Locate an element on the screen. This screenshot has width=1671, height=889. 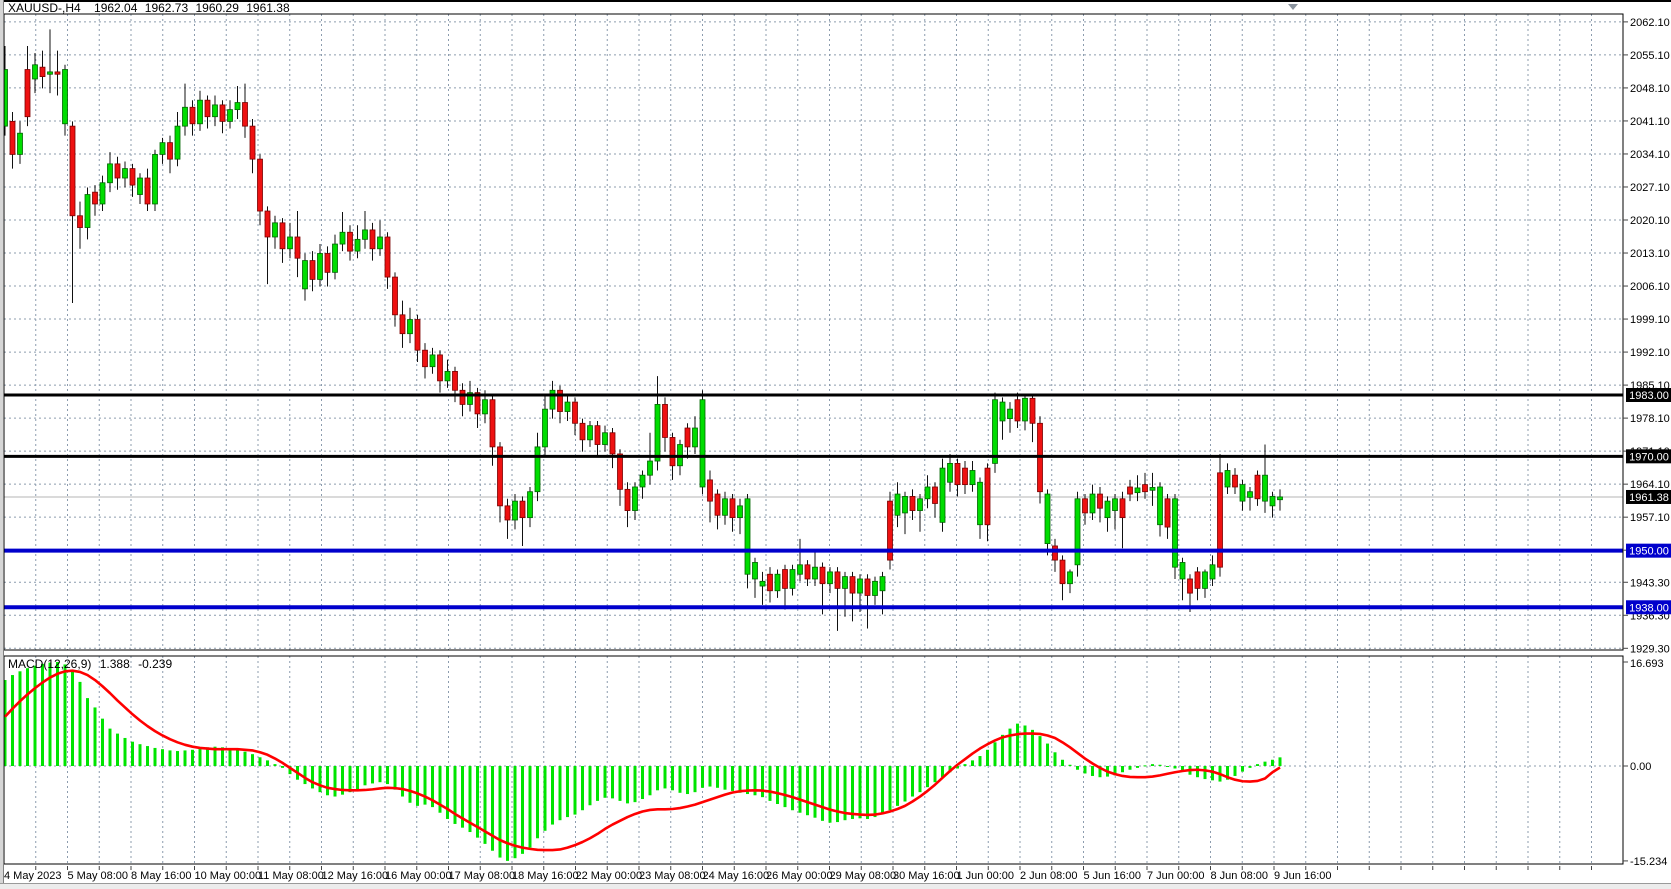
window-left-border is located at coordinates (2, 441).